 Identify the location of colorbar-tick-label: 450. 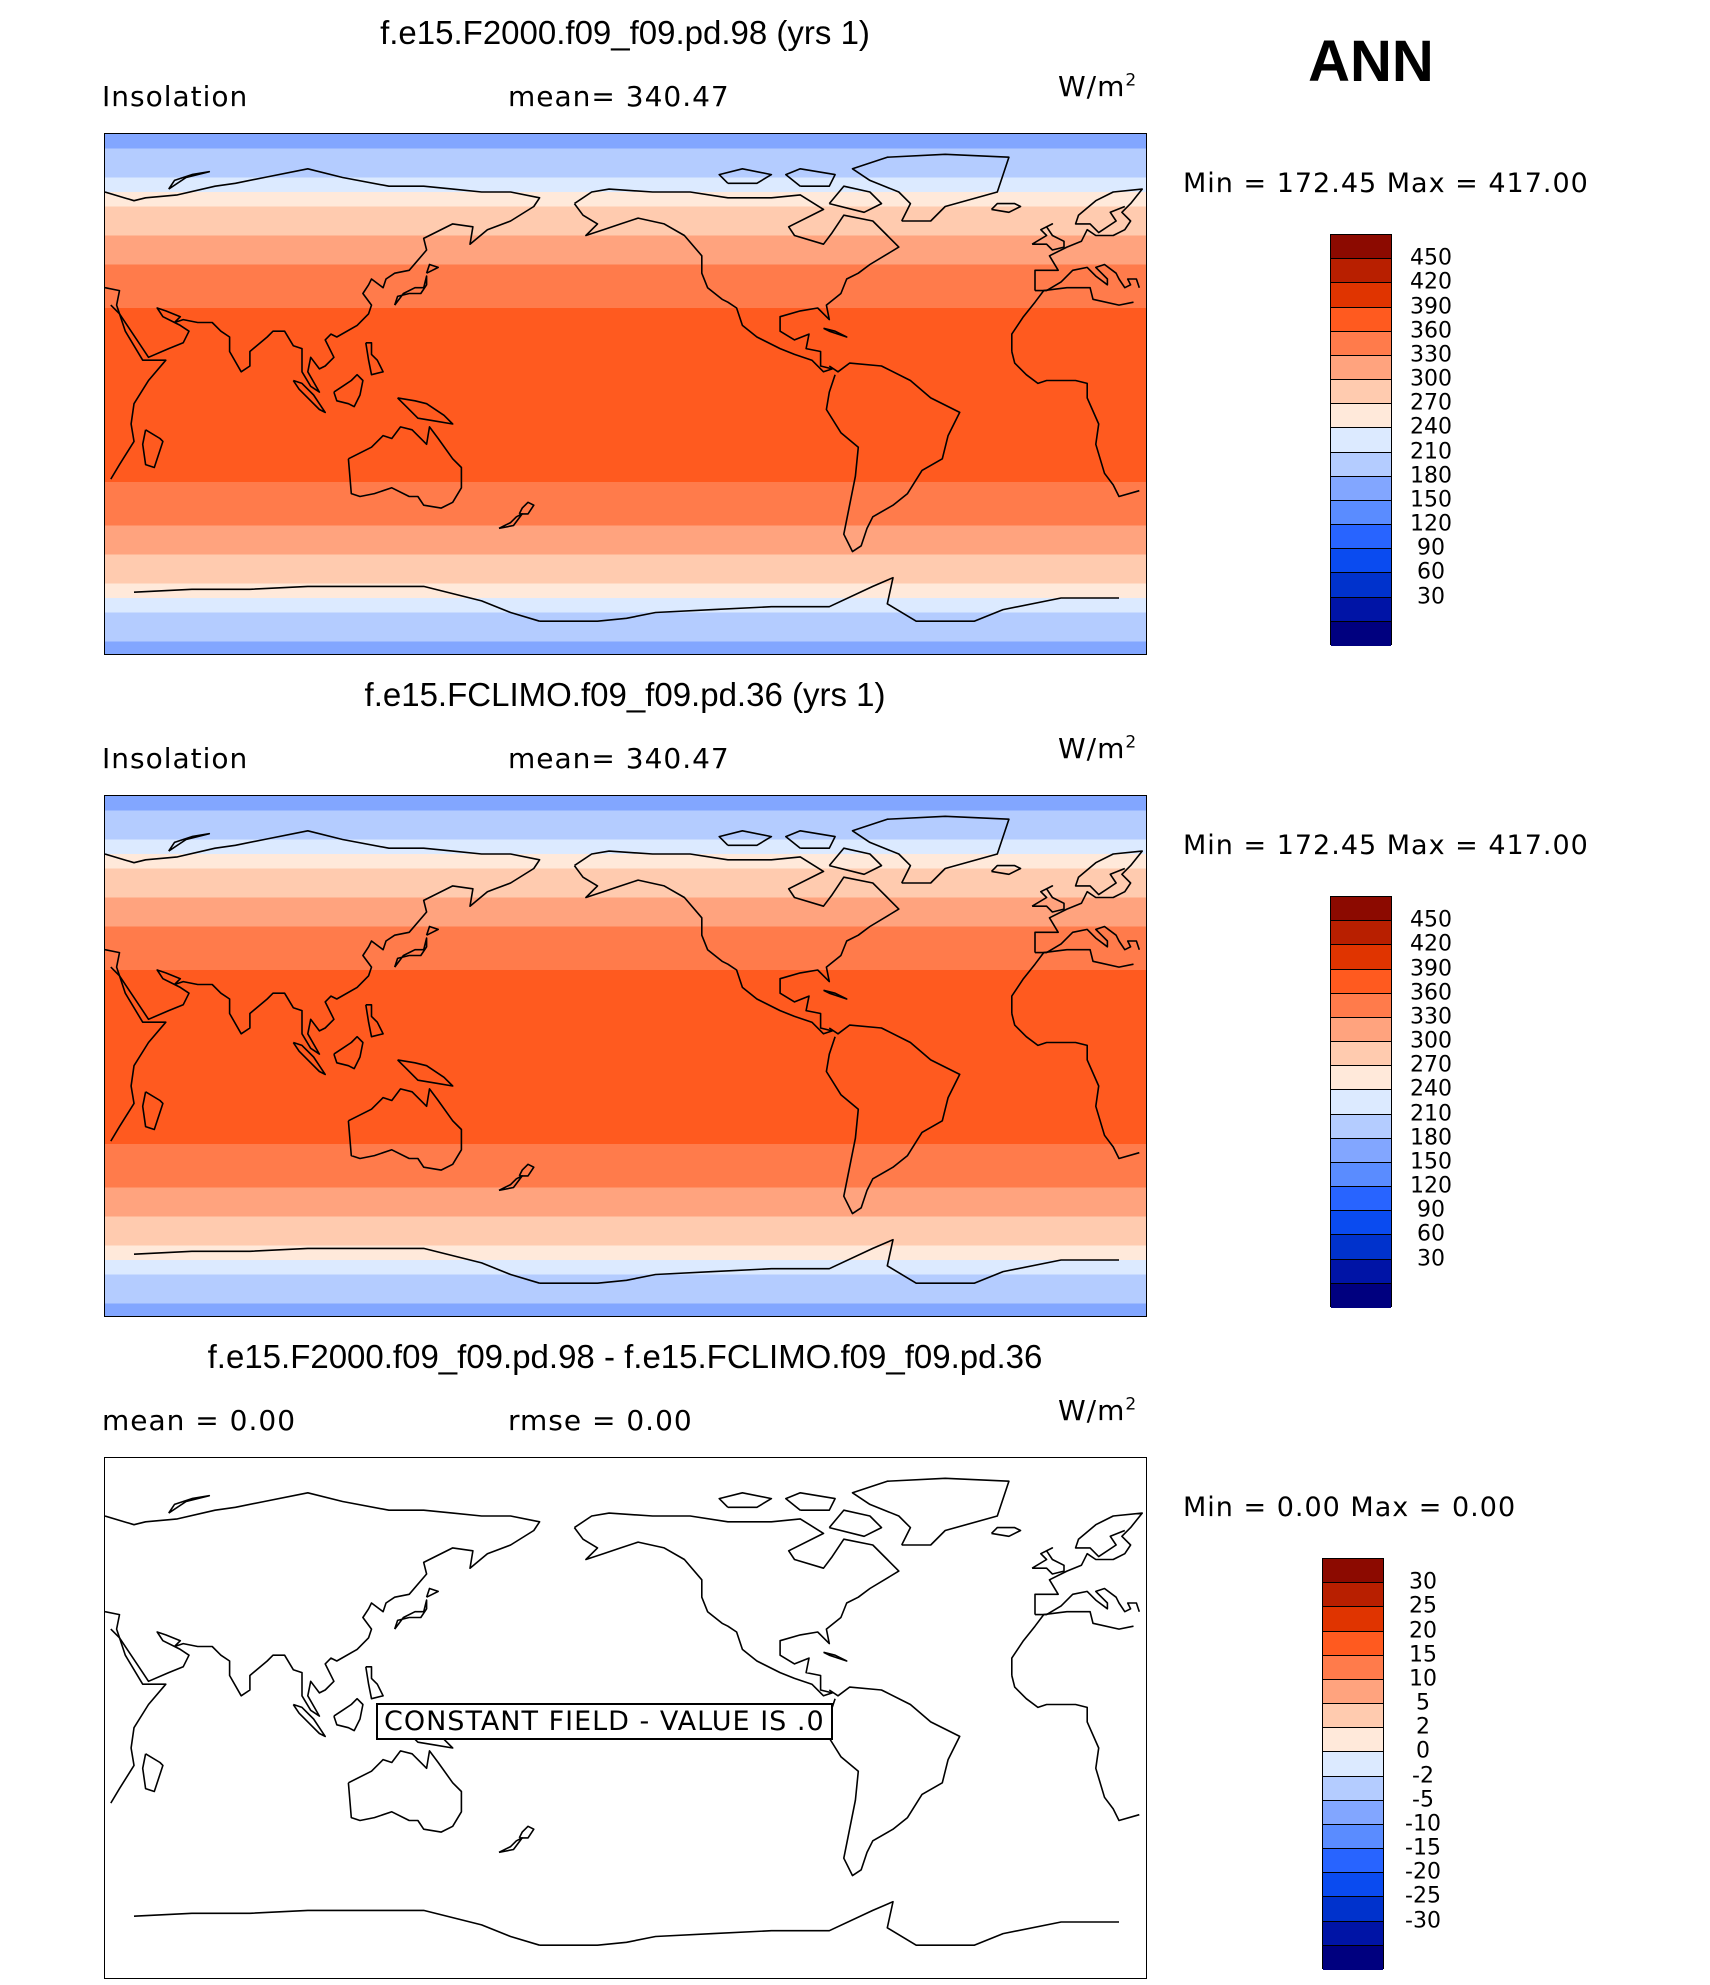
(1431, 920).